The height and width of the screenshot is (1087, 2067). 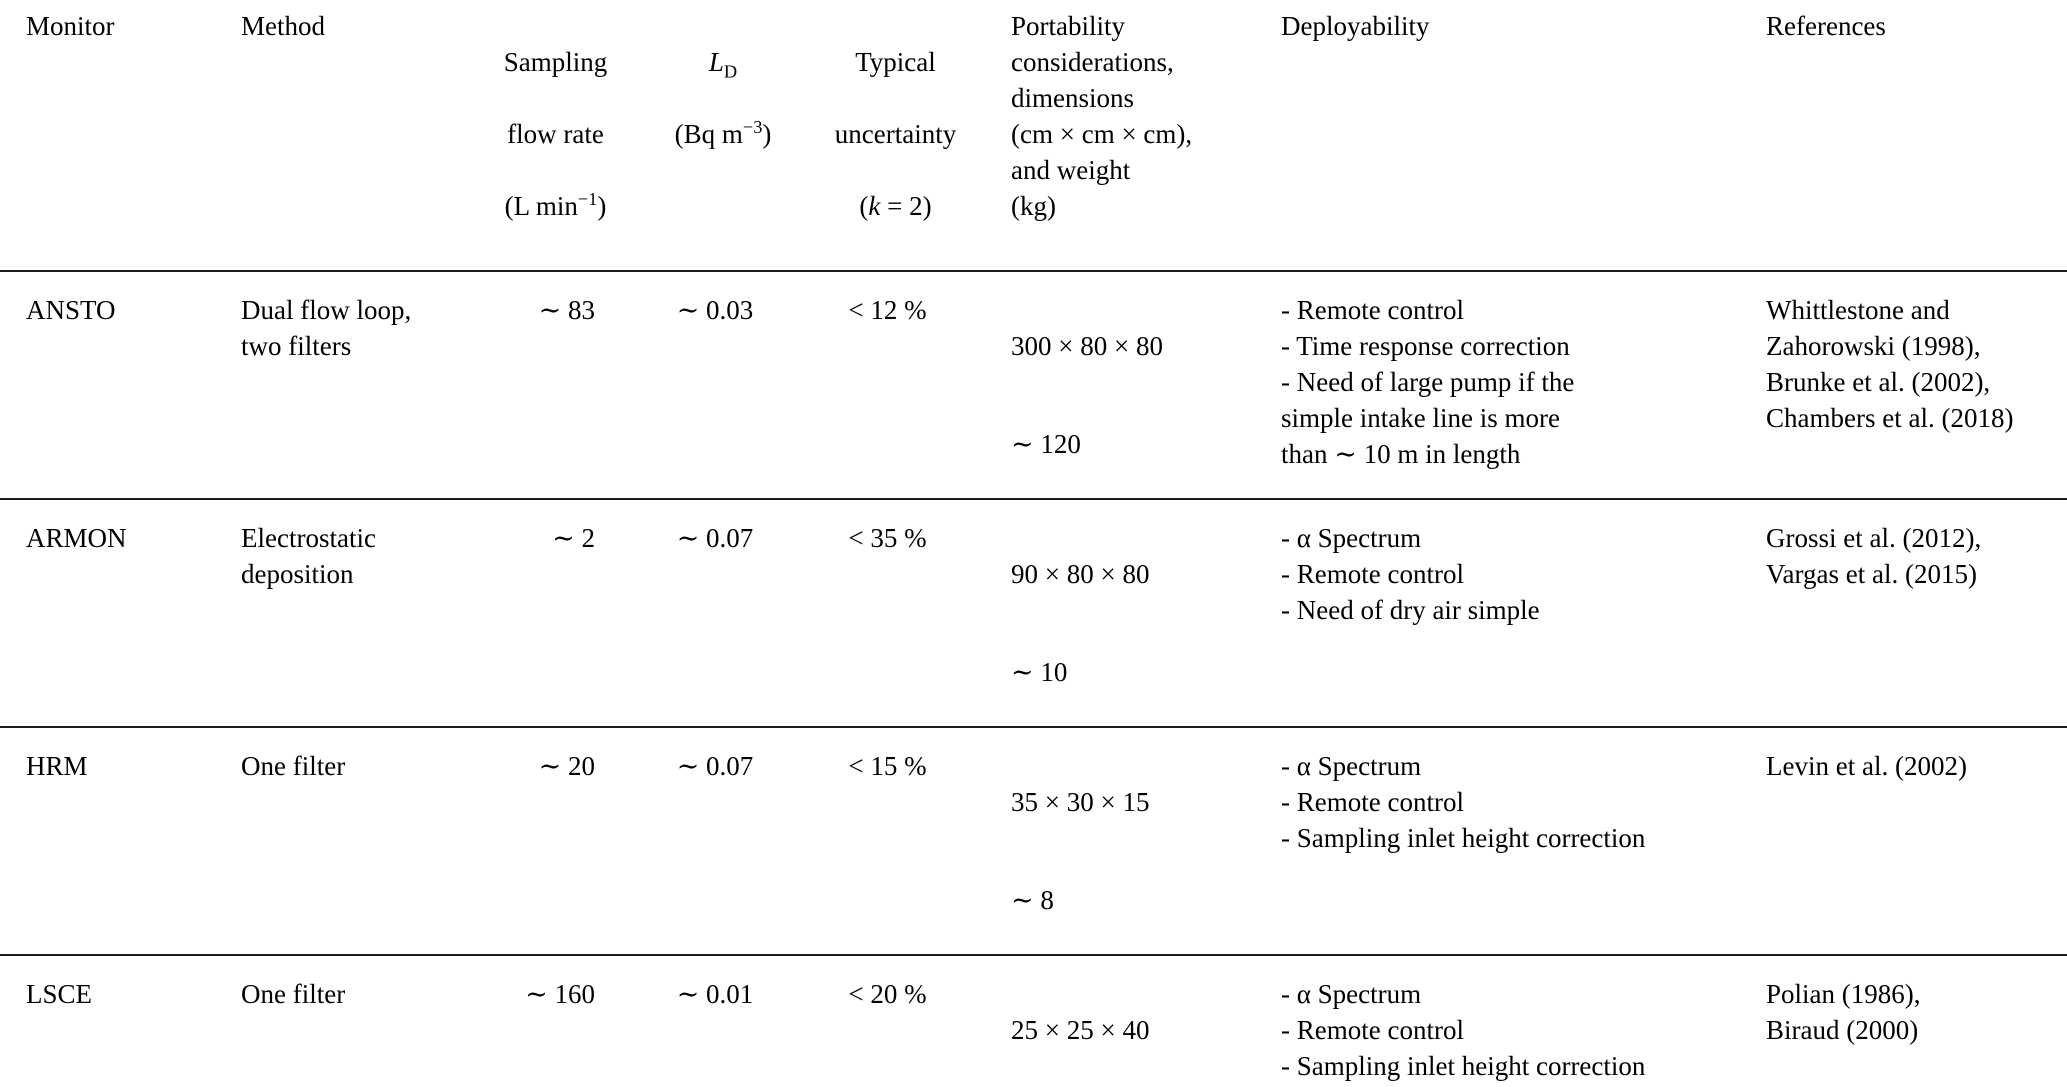 What do you see at coordinates (730, 71) in the screenshot?
I see `ld-subscript: D` at bounding box center [730, 71].